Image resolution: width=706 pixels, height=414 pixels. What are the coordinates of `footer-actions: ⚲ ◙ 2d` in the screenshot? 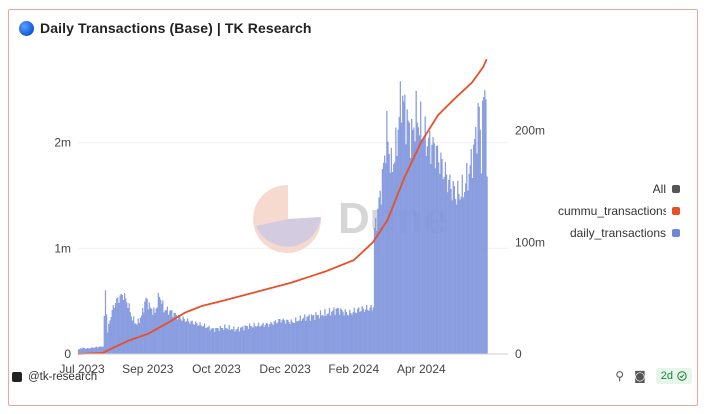 It's located at (653, 376).